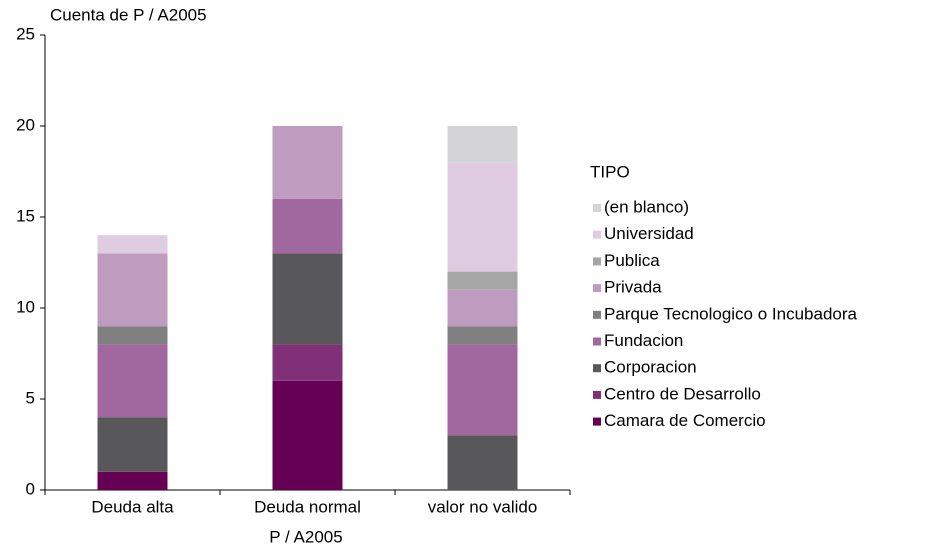 This screenshot has width=929, height=551. What do you see at coordinates (643, 340) in the screenshot?
I see `legend-label: Fundacion` at bounding box center [643, 340].